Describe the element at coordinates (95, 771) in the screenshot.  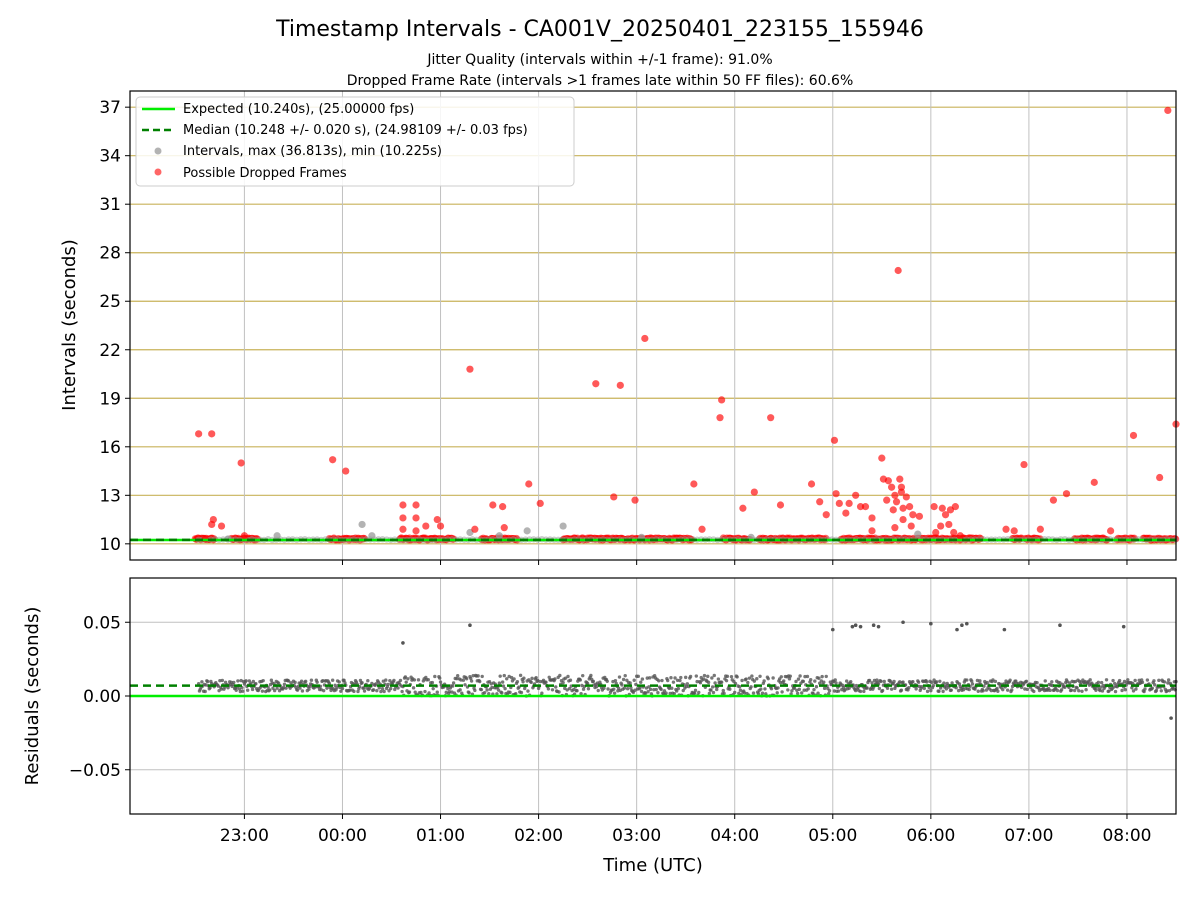
I see `residuals-y-tick-label: −0.05` at that location.